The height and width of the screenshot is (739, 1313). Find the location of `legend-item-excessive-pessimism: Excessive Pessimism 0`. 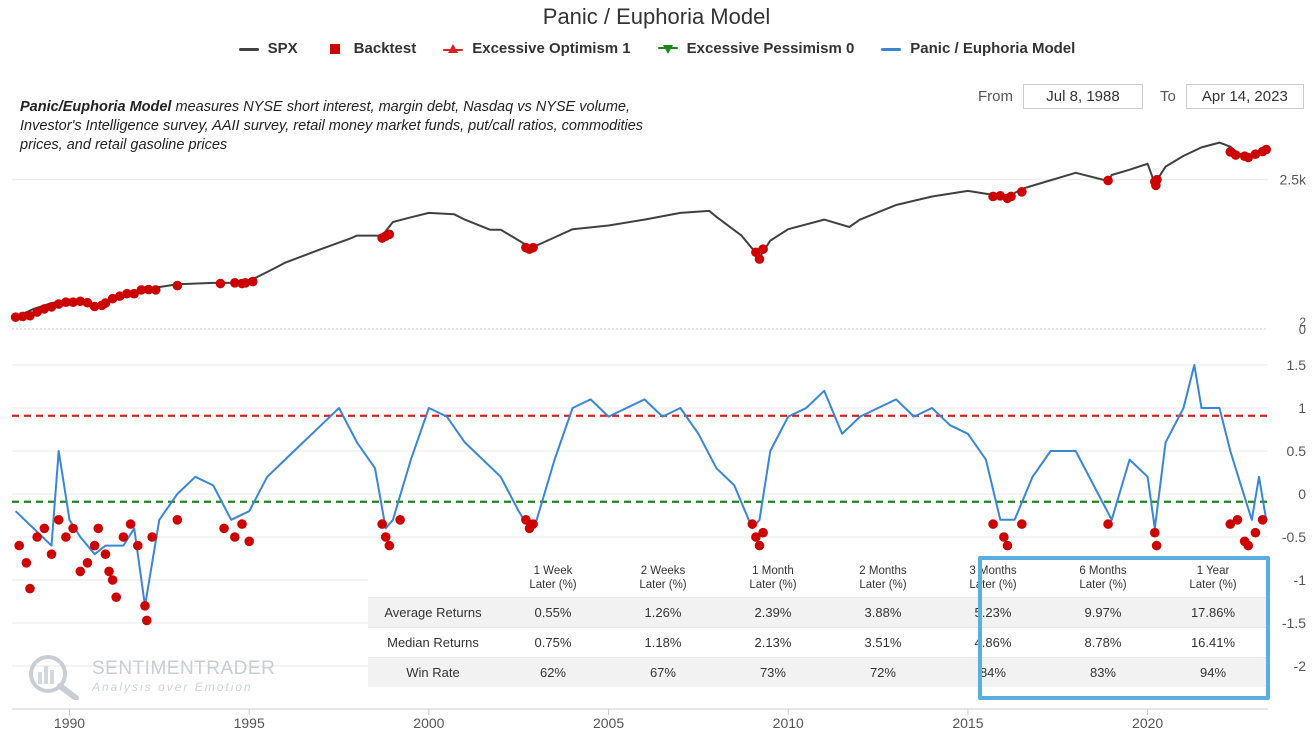

legend-item-excessive-pessimism: Excessive Pessimism 0 is located at coordinates (756, 48).